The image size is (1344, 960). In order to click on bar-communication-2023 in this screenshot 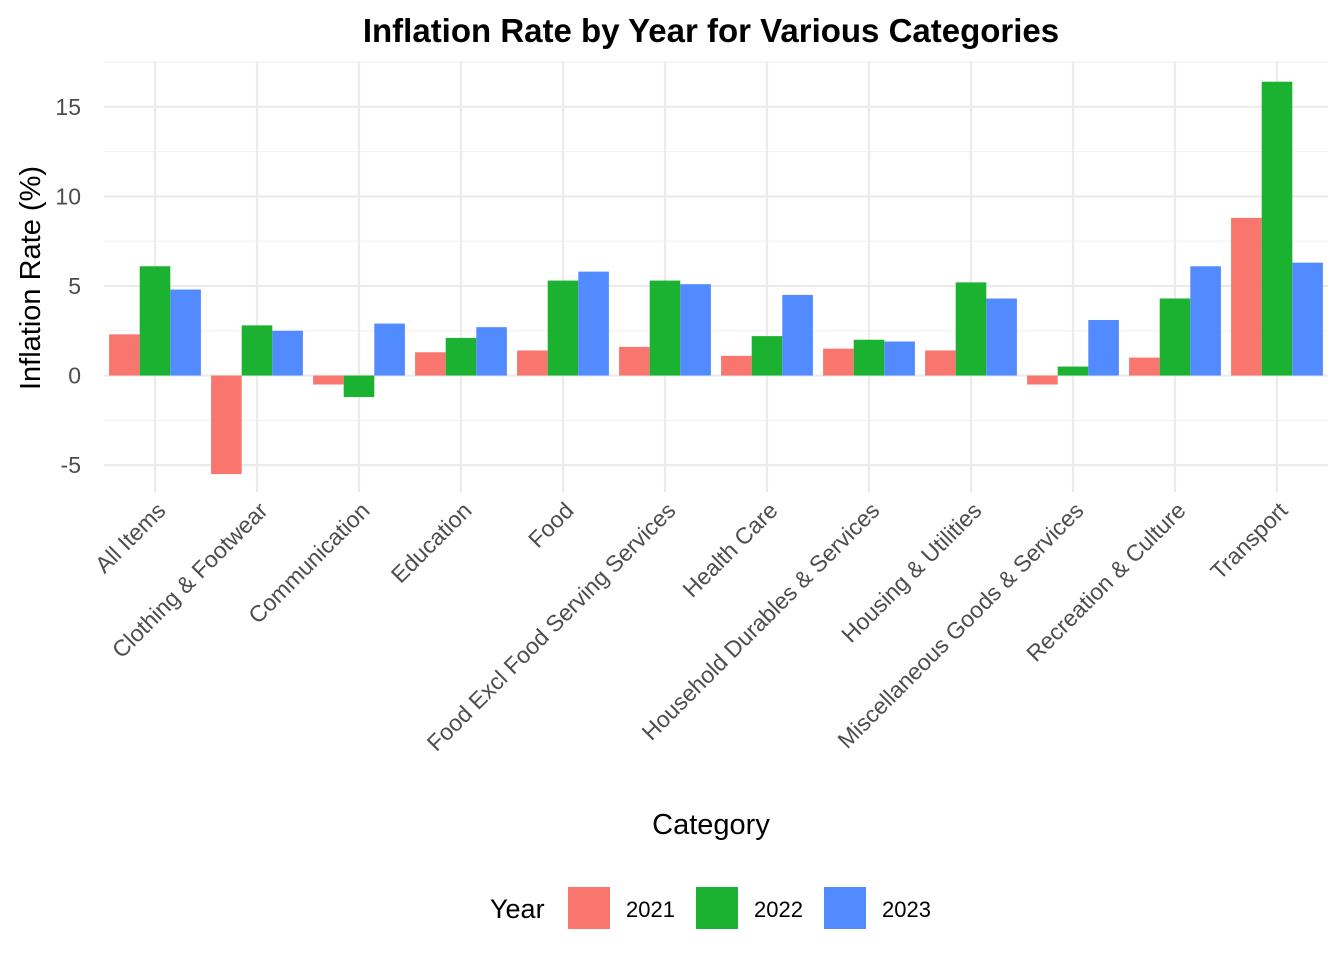, I will do `click(389, 349)`.